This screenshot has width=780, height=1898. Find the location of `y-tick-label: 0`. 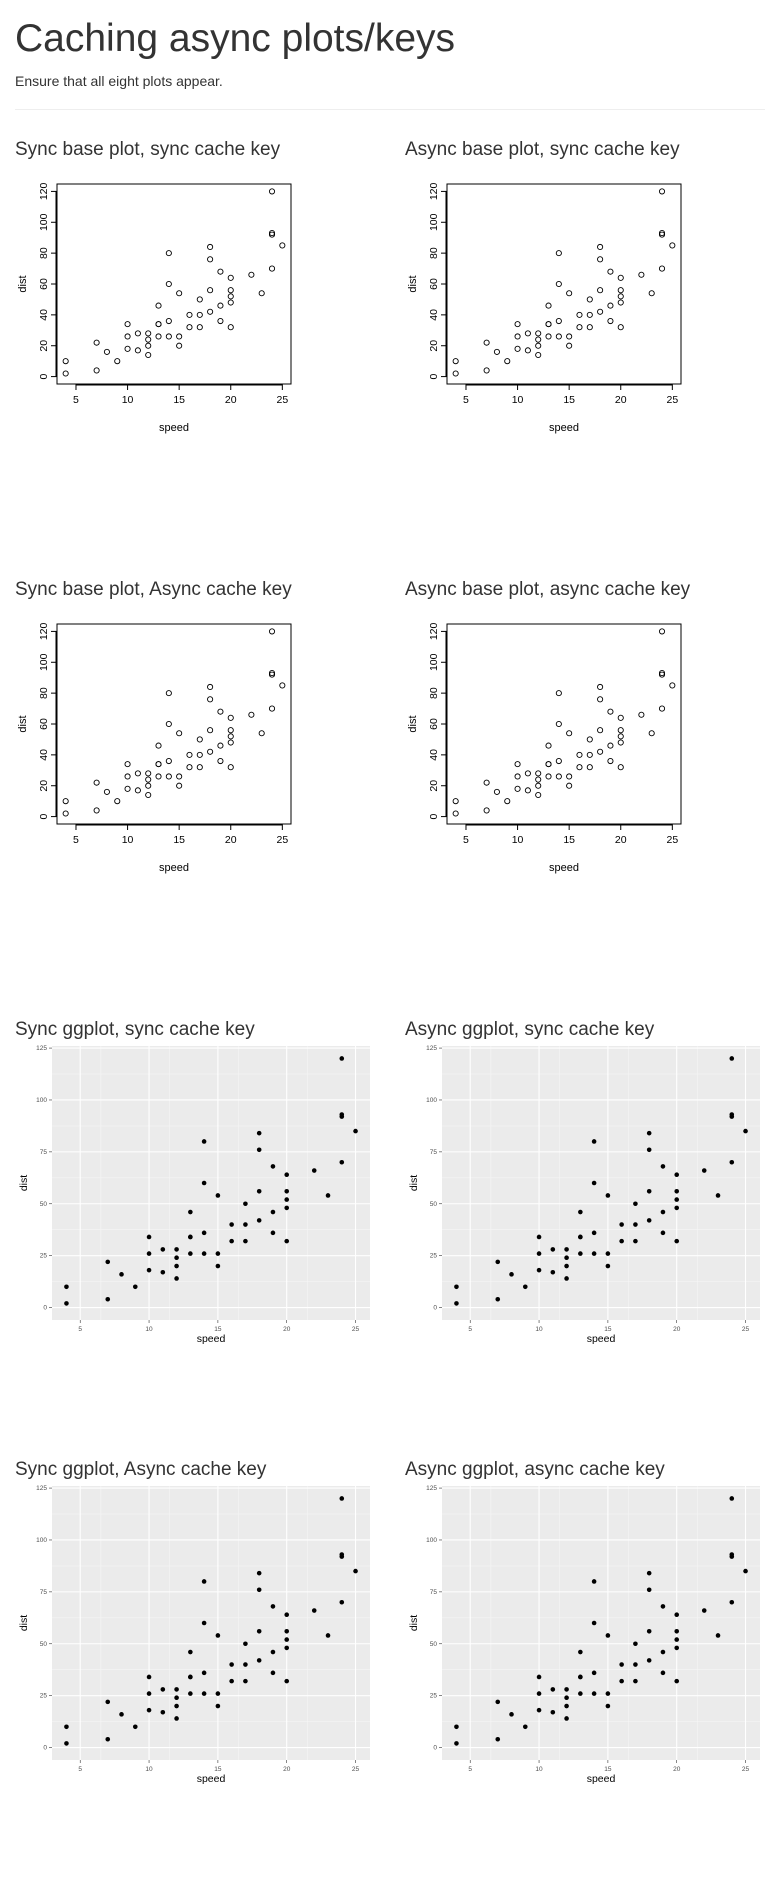

y-tick-label: 0 is located at coordinates (45, 1308).